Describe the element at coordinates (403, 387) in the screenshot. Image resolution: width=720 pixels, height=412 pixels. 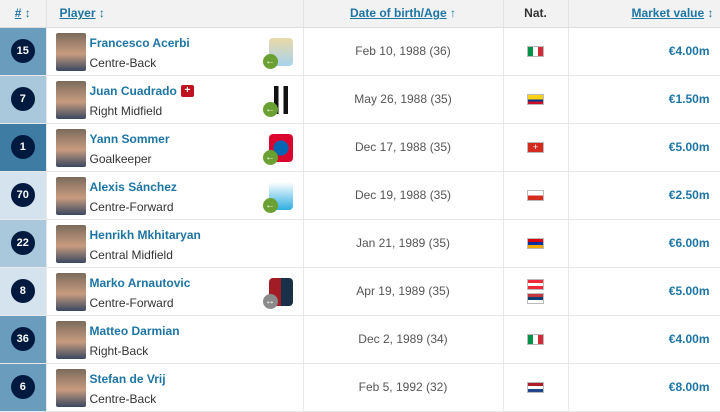
I see `dob-age: Feb 5, 1992 (32)` at that location.